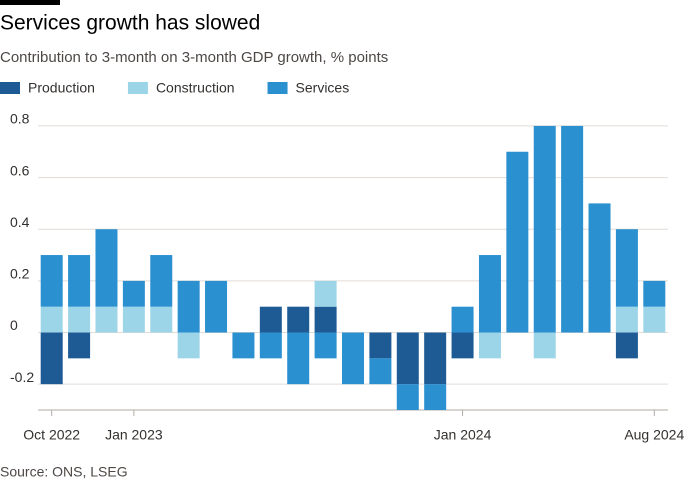 Image resolution: width=700 pixels, height=500 pixels. Describe the element at coordinates (20, 170) in the screenshot. I see `y-tick-label: 0.6` at that location.